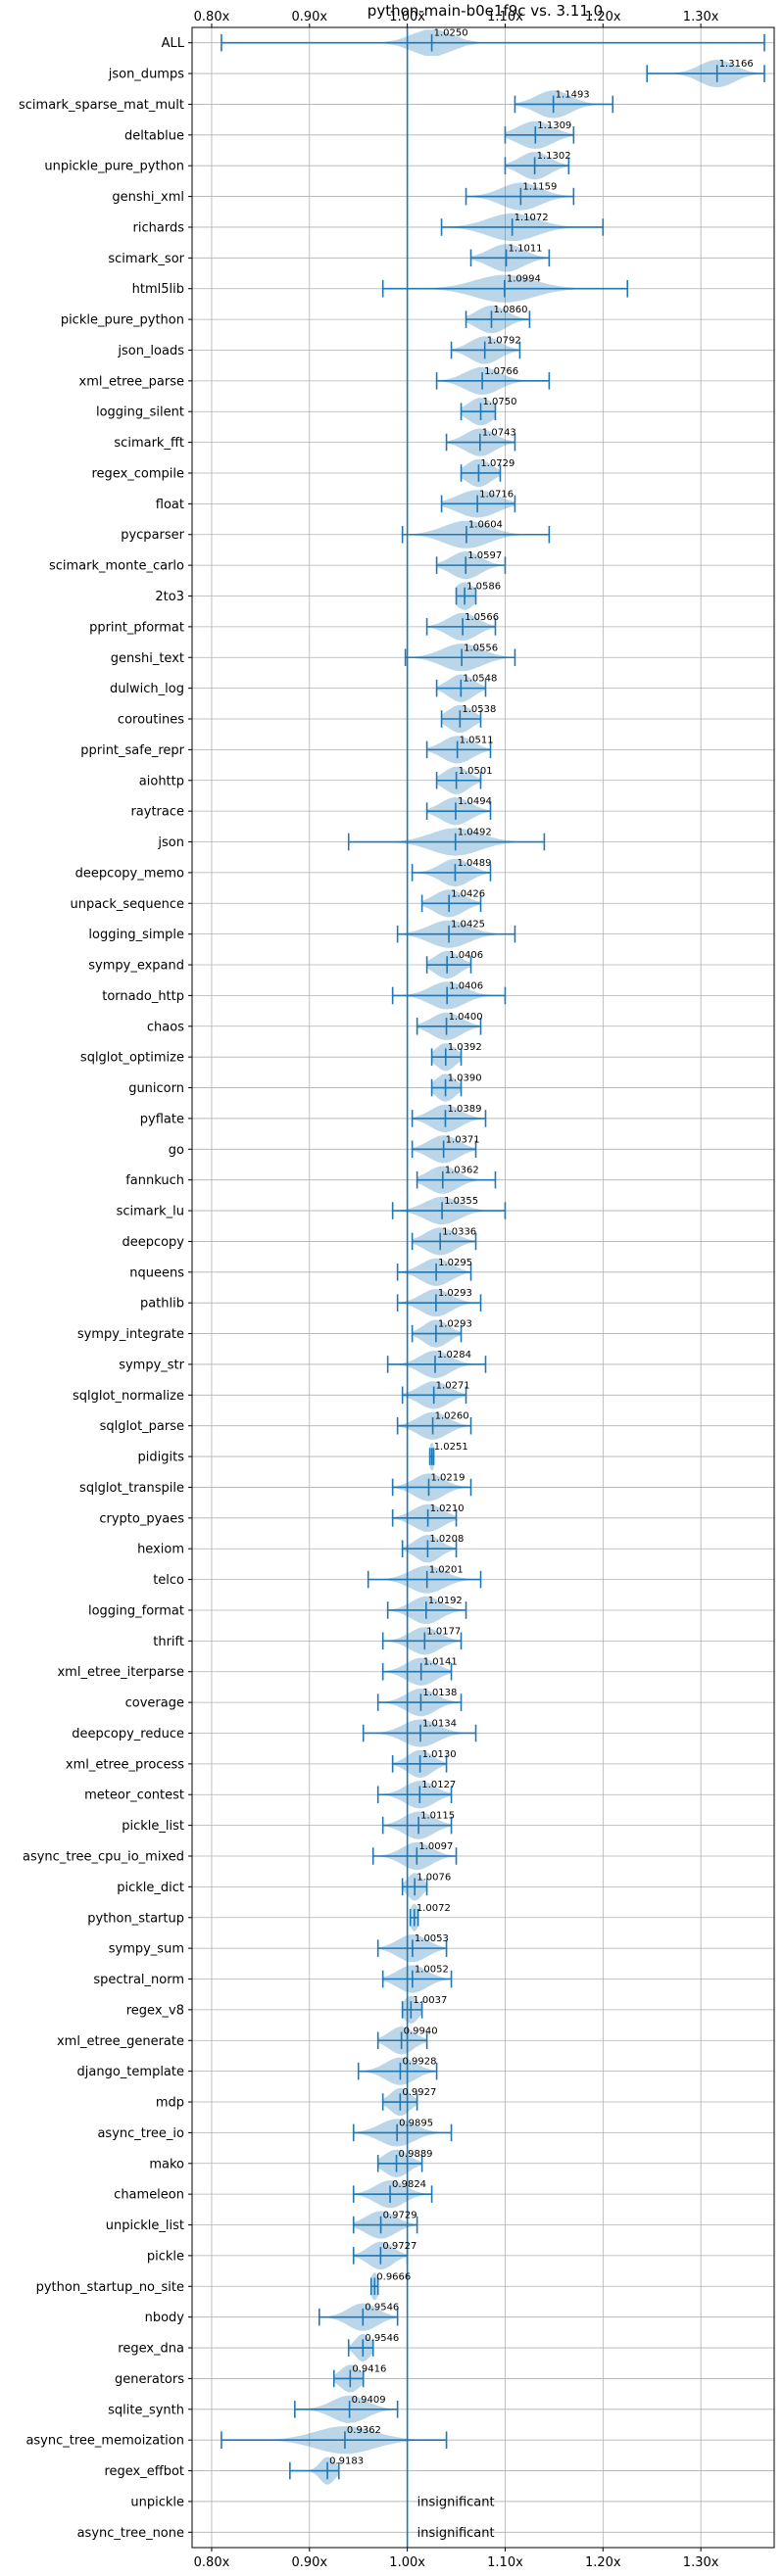 The height and width of the screenshot is (2576, 784). What do you see at coordinates (554, 156) in the screenshot?
I see `mean-value-label: 1.1302` at bounding box center [554, 156].